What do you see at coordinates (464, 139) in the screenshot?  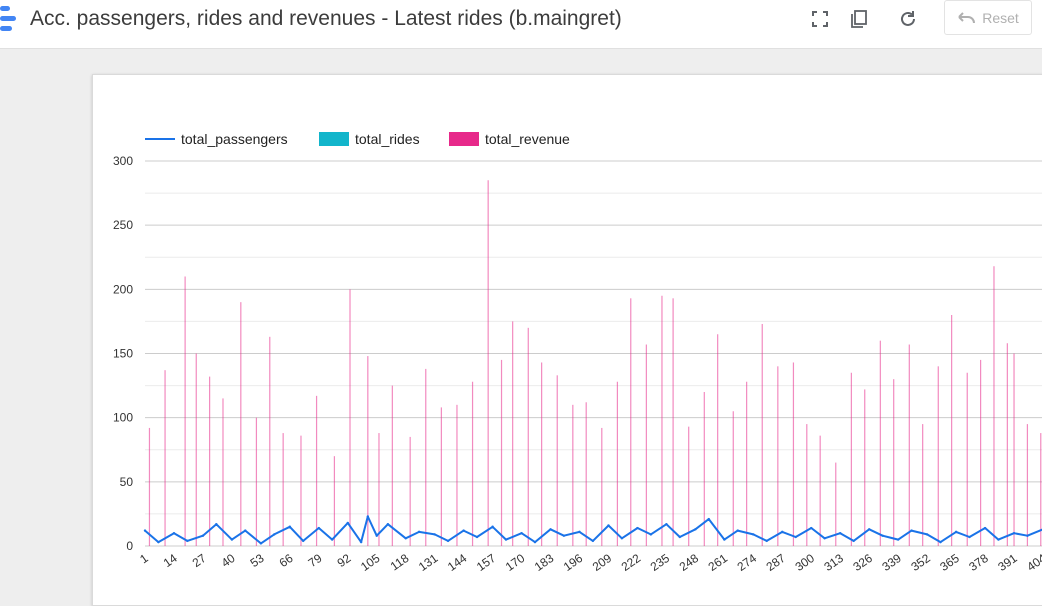 I see `legend-swatch-total-revenue` at bounding box center [464, 139].